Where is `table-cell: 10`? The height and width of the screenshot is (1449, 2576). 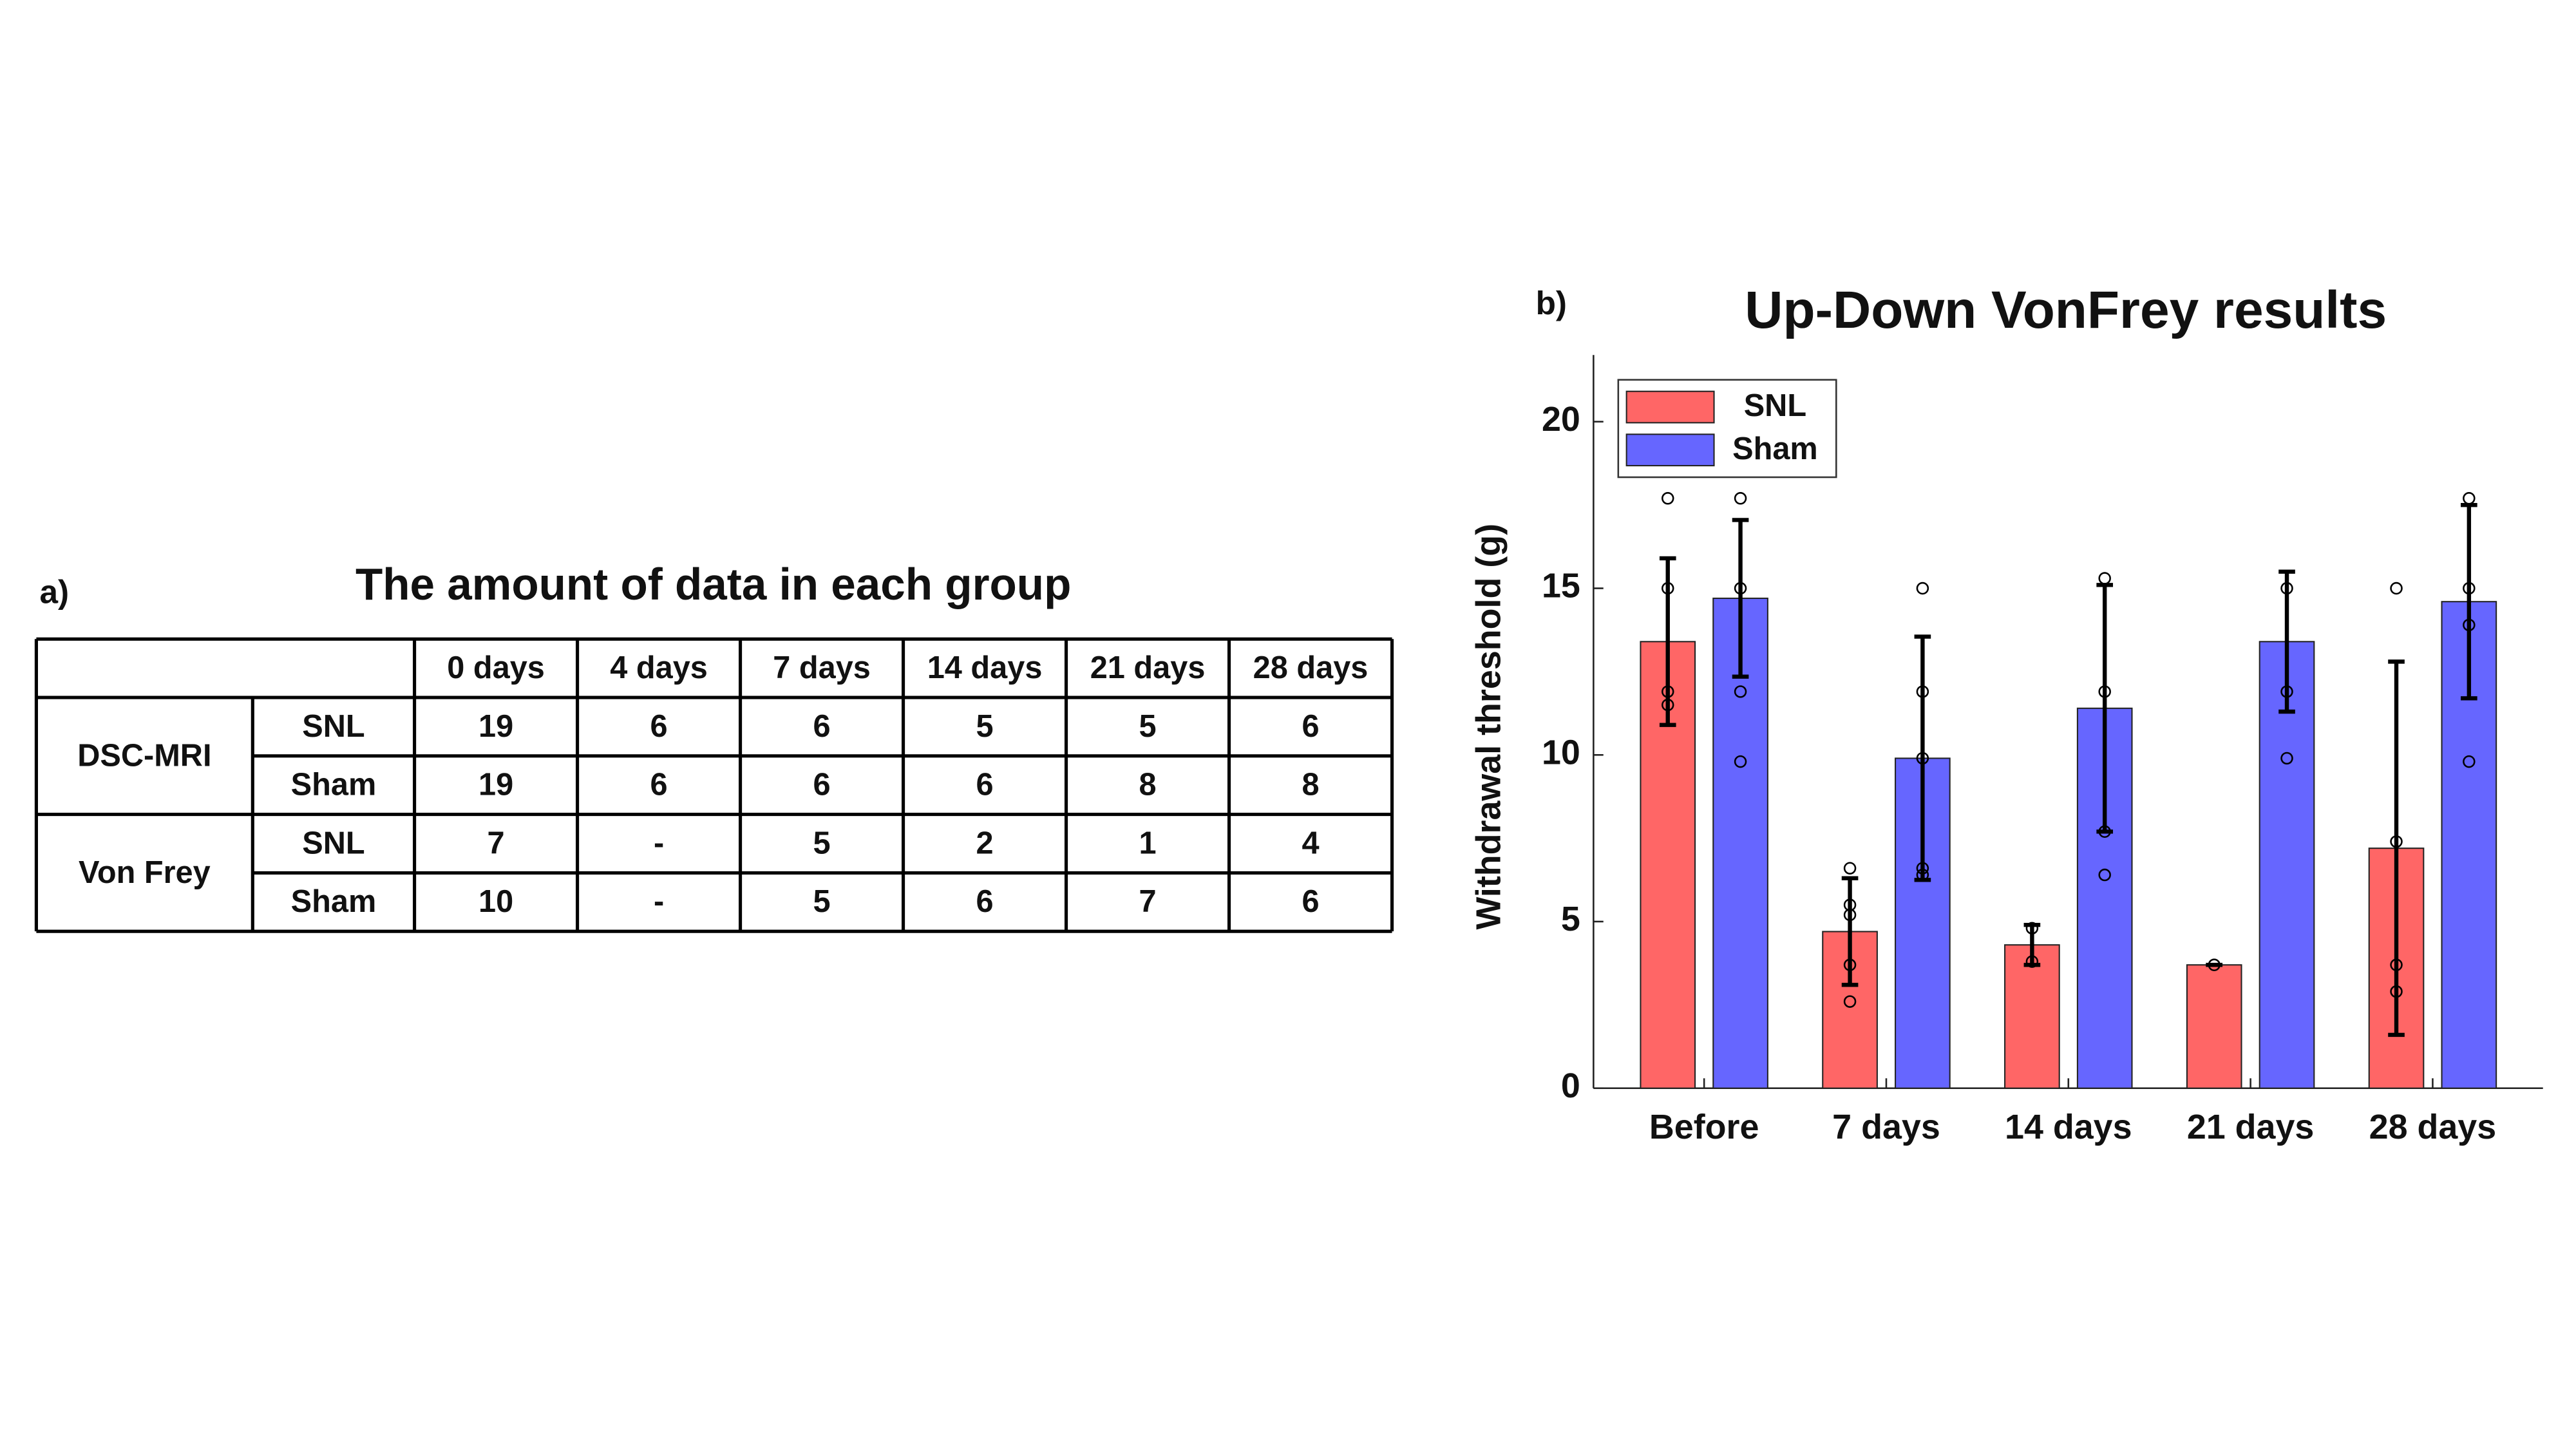
table-cell: 10 is located at coordinates (496, 902).